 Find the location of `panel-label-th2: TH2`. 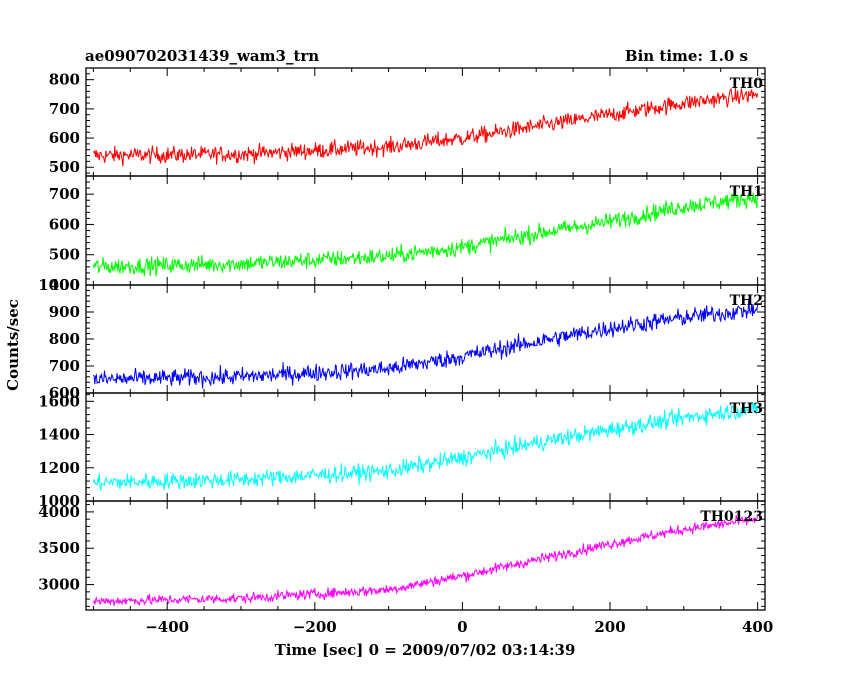

panel-label-th2: TH2 is located at coordinates (746, 301).